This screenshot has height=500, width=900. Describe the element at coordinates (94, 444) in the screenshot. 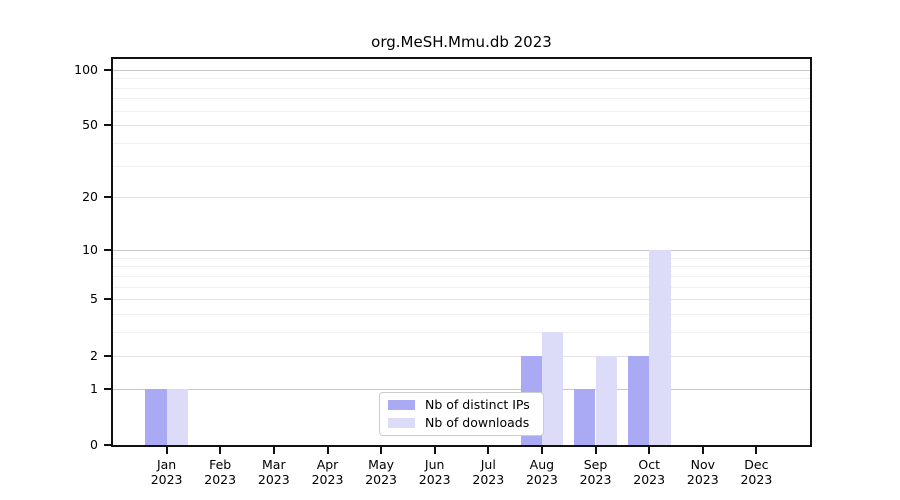

I see `y-tick-label-0: 0` at that location.